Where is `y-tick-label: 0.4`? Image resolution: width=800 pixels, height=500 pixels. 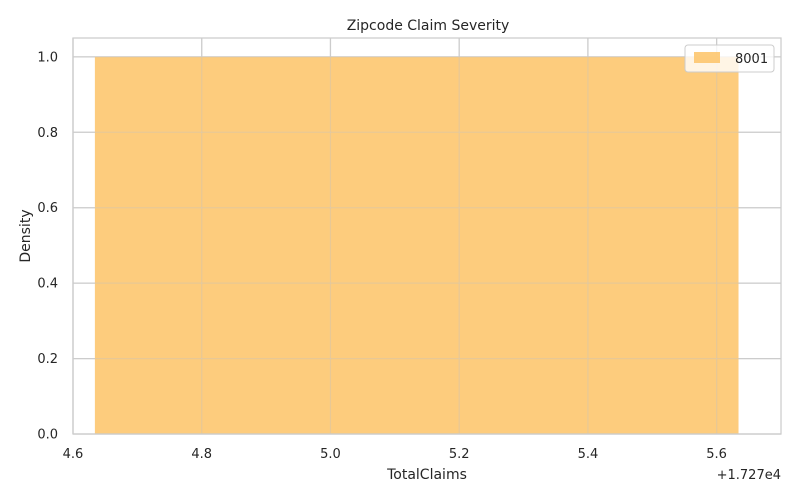
y-tick-label: 0.4 is located at coordinates (47, 284).